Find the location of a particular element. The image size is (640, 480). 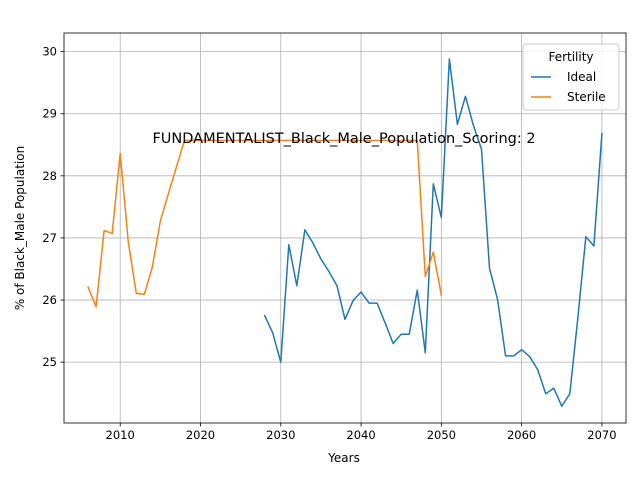

y-tick-label: 26 is located at coordinates (49, 300).